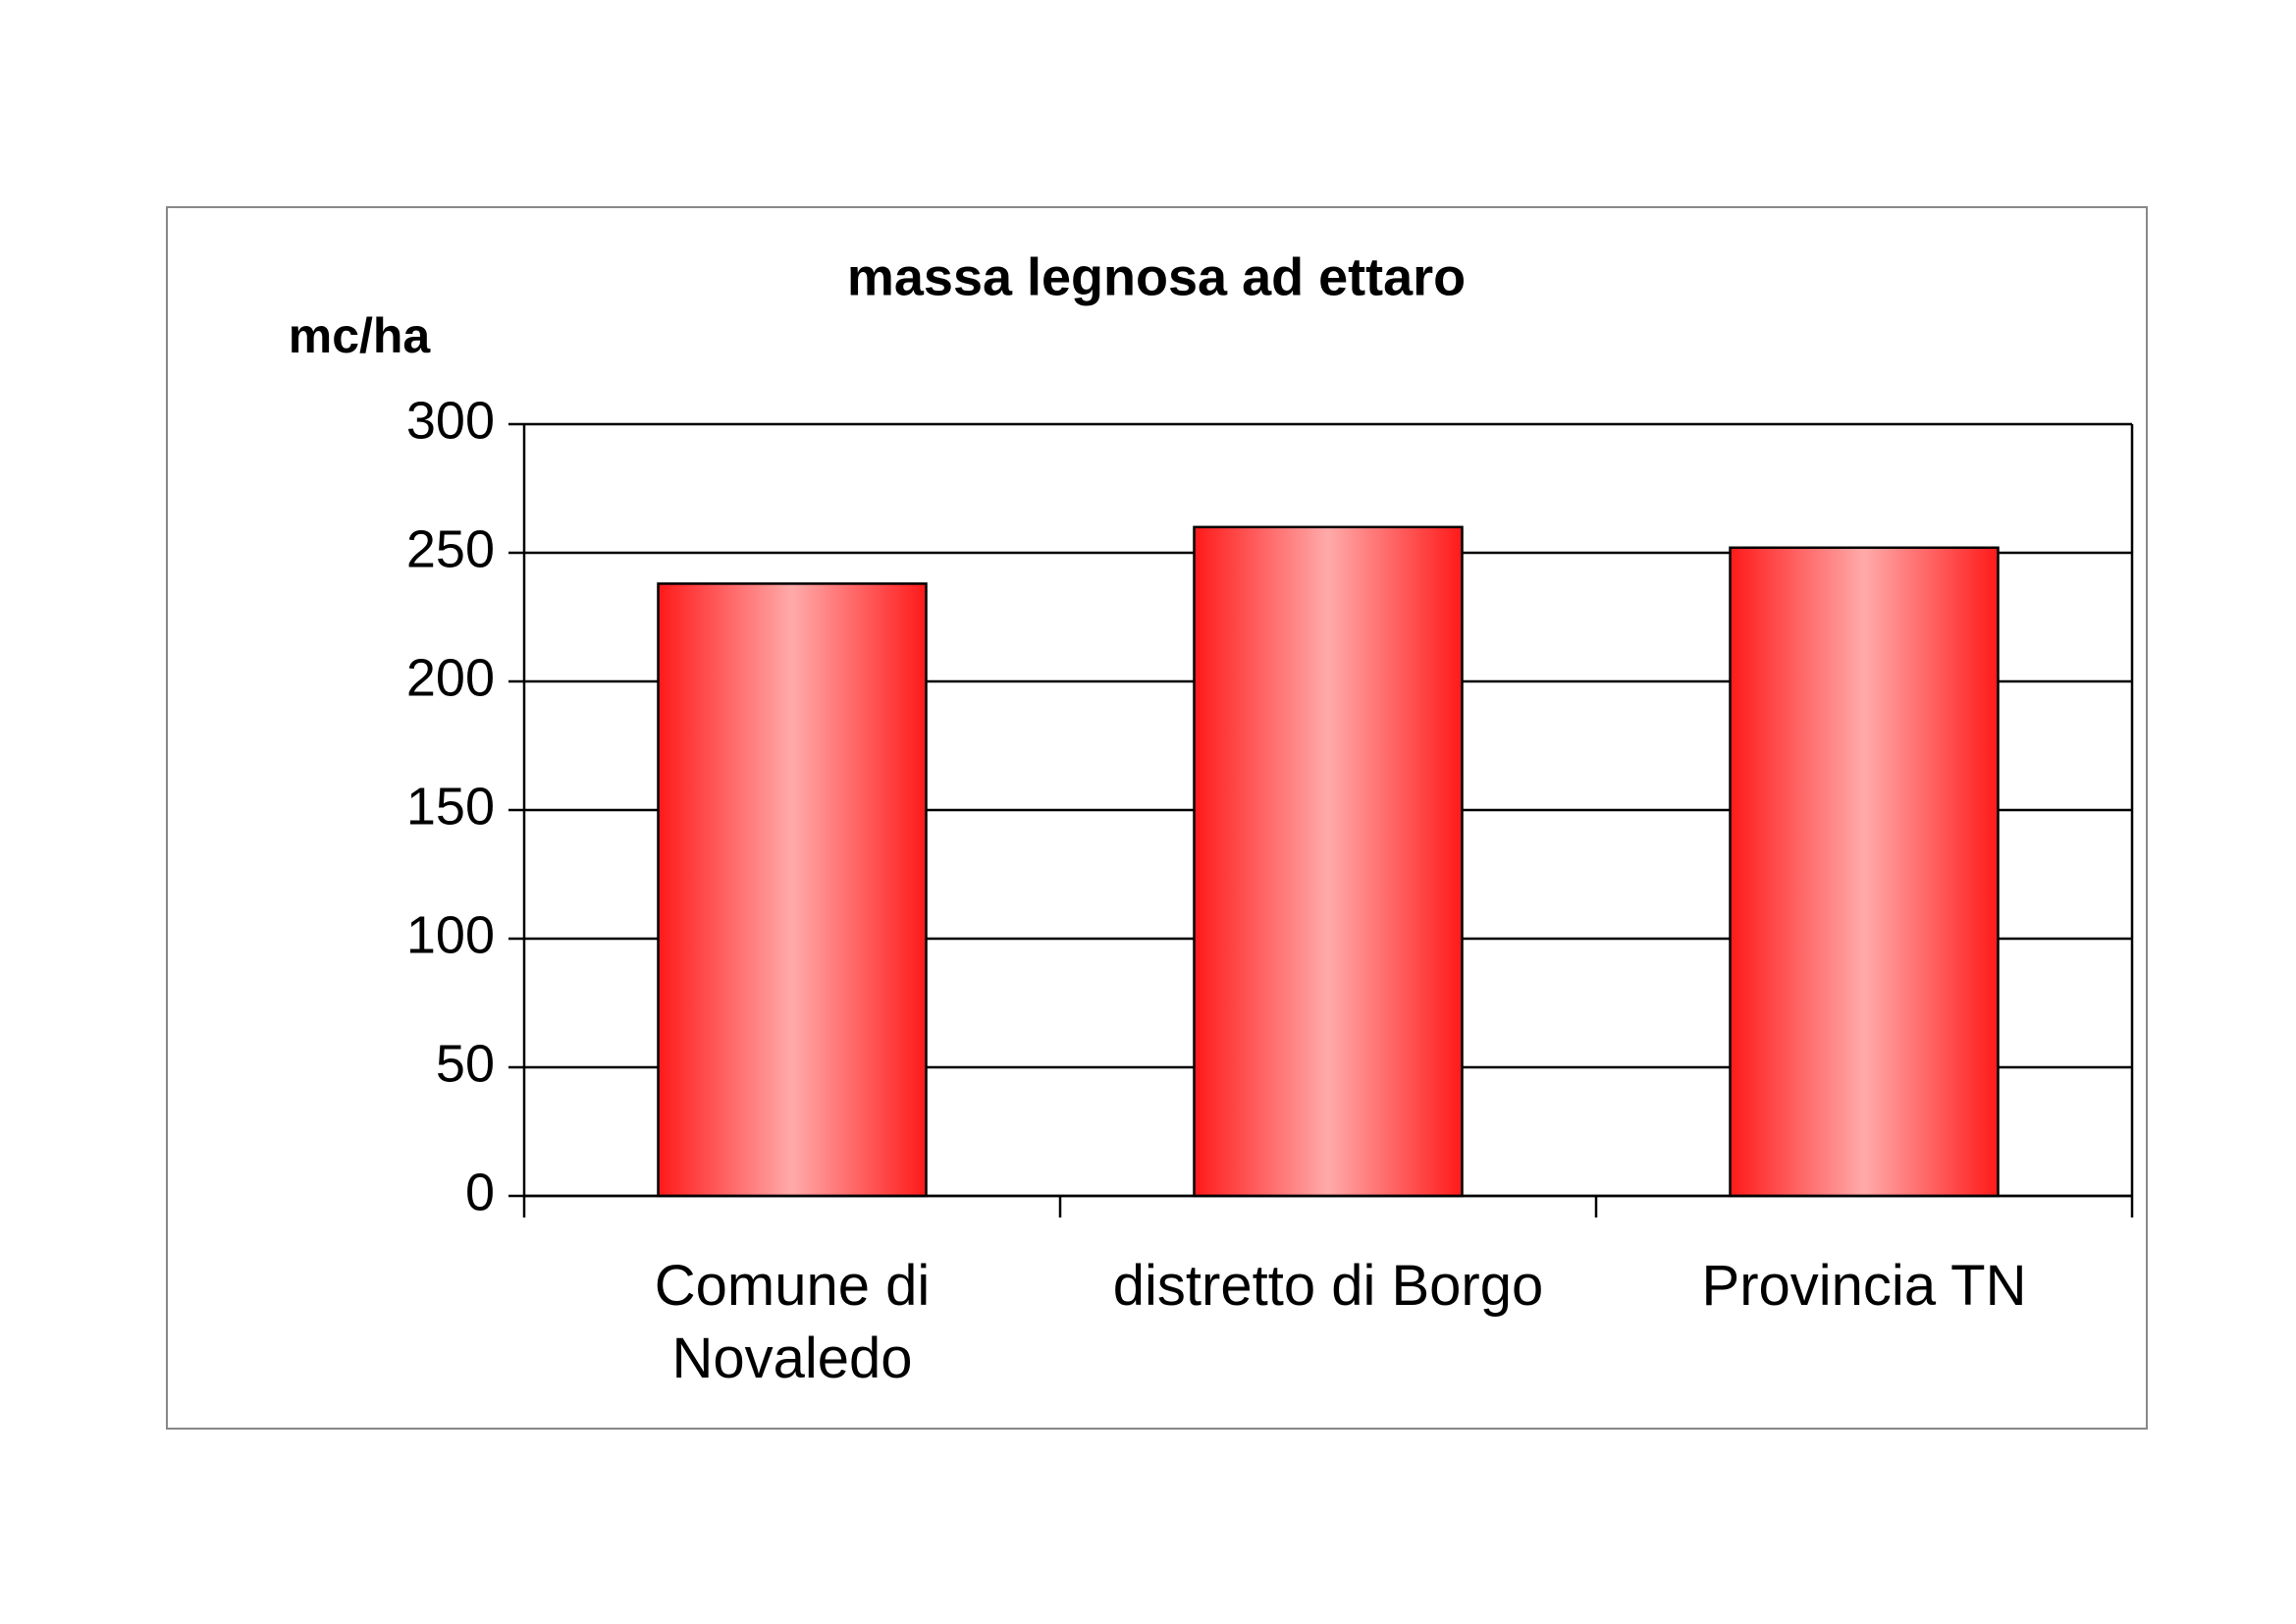 This screenshot has width=2296, height=1624. Describe the element at coordinates (450, 806) in the screenshot. I see `y-tick-label: 150` at that location.